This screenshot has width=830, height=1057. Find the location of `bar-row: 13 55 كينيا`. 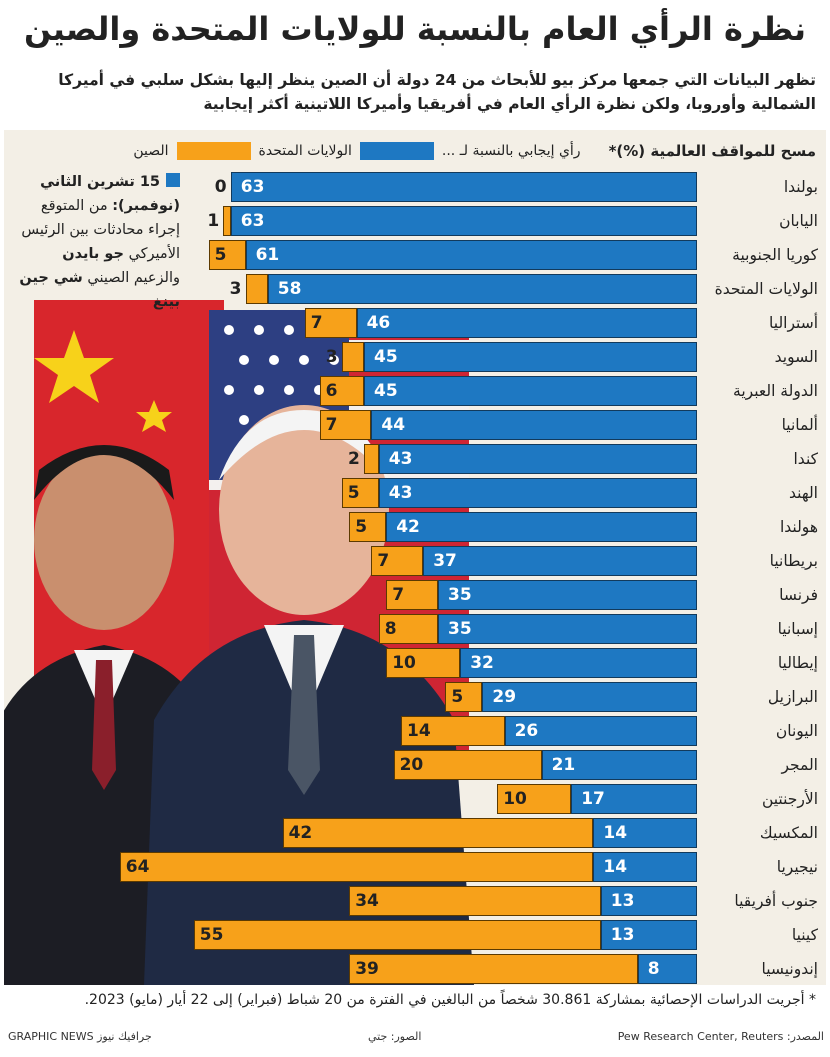

bar-row: 13 55 كينيا is located at coordinates (415, 935).